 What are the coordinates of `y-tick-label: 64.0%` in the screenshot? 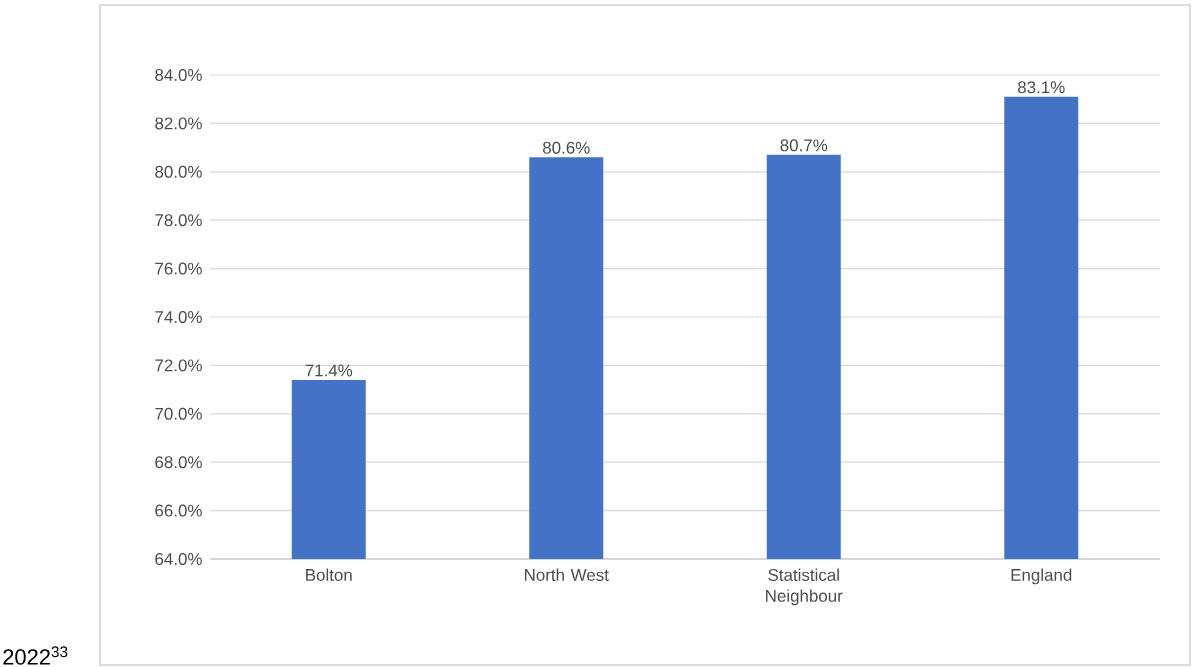 It's located at (178, 558).